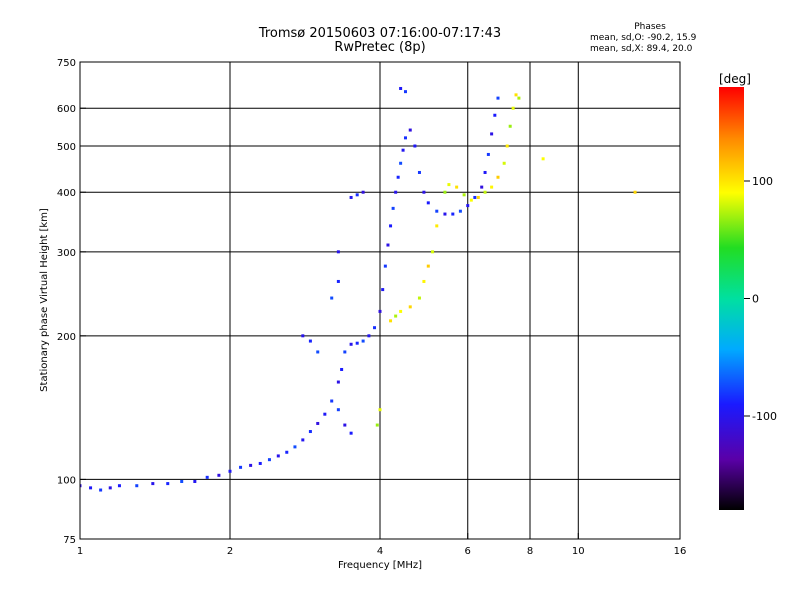 This screenshot has height=600, width=800. Describe the element at coordinates (650, 27) in the screenshot. I see `phase-stats-heading: Phases` at that location.